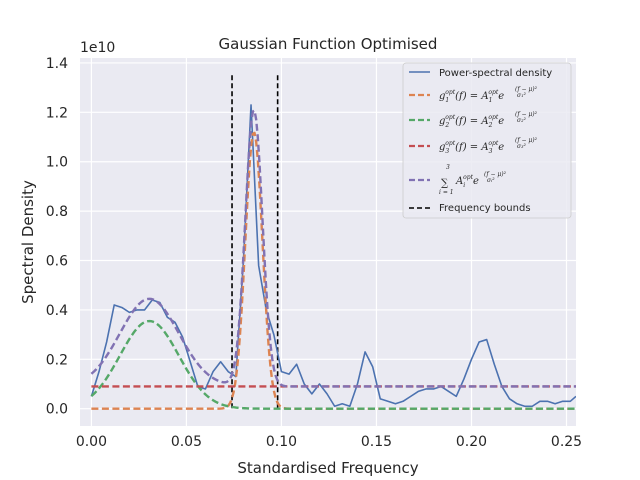 This screenshot has width=640, height=480. I want to click on y-tick-label: 1.0, so click(57, 163).